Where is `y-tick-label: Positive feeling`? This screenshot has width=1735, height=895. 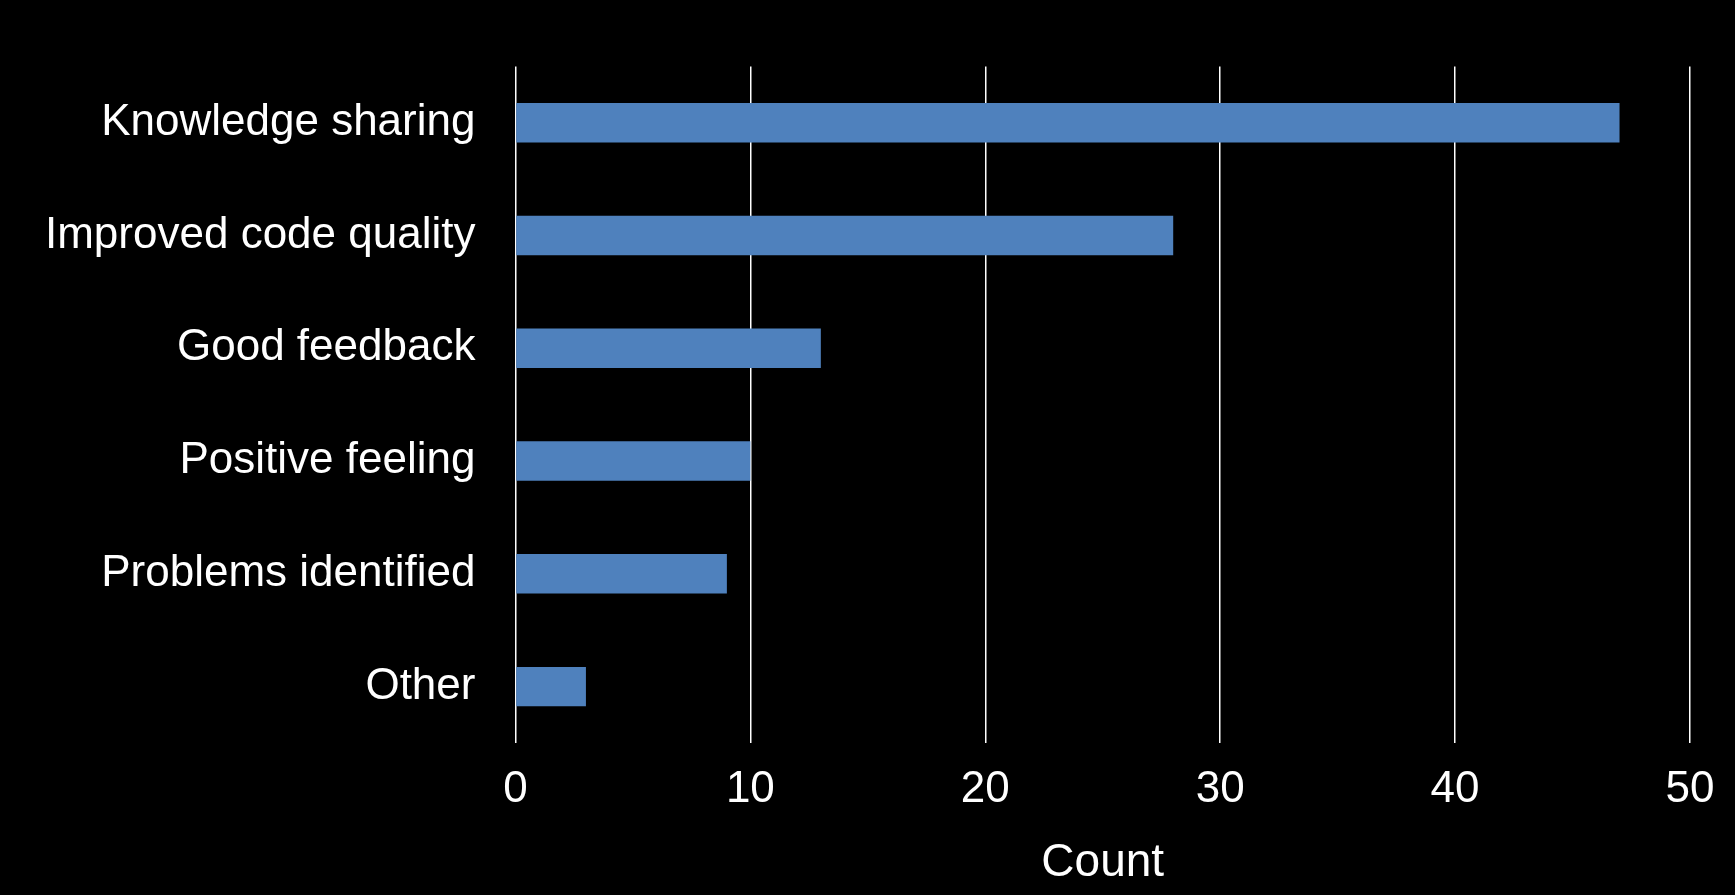 y-tick-label: Positive feeling is located at coordinates (327, 458).